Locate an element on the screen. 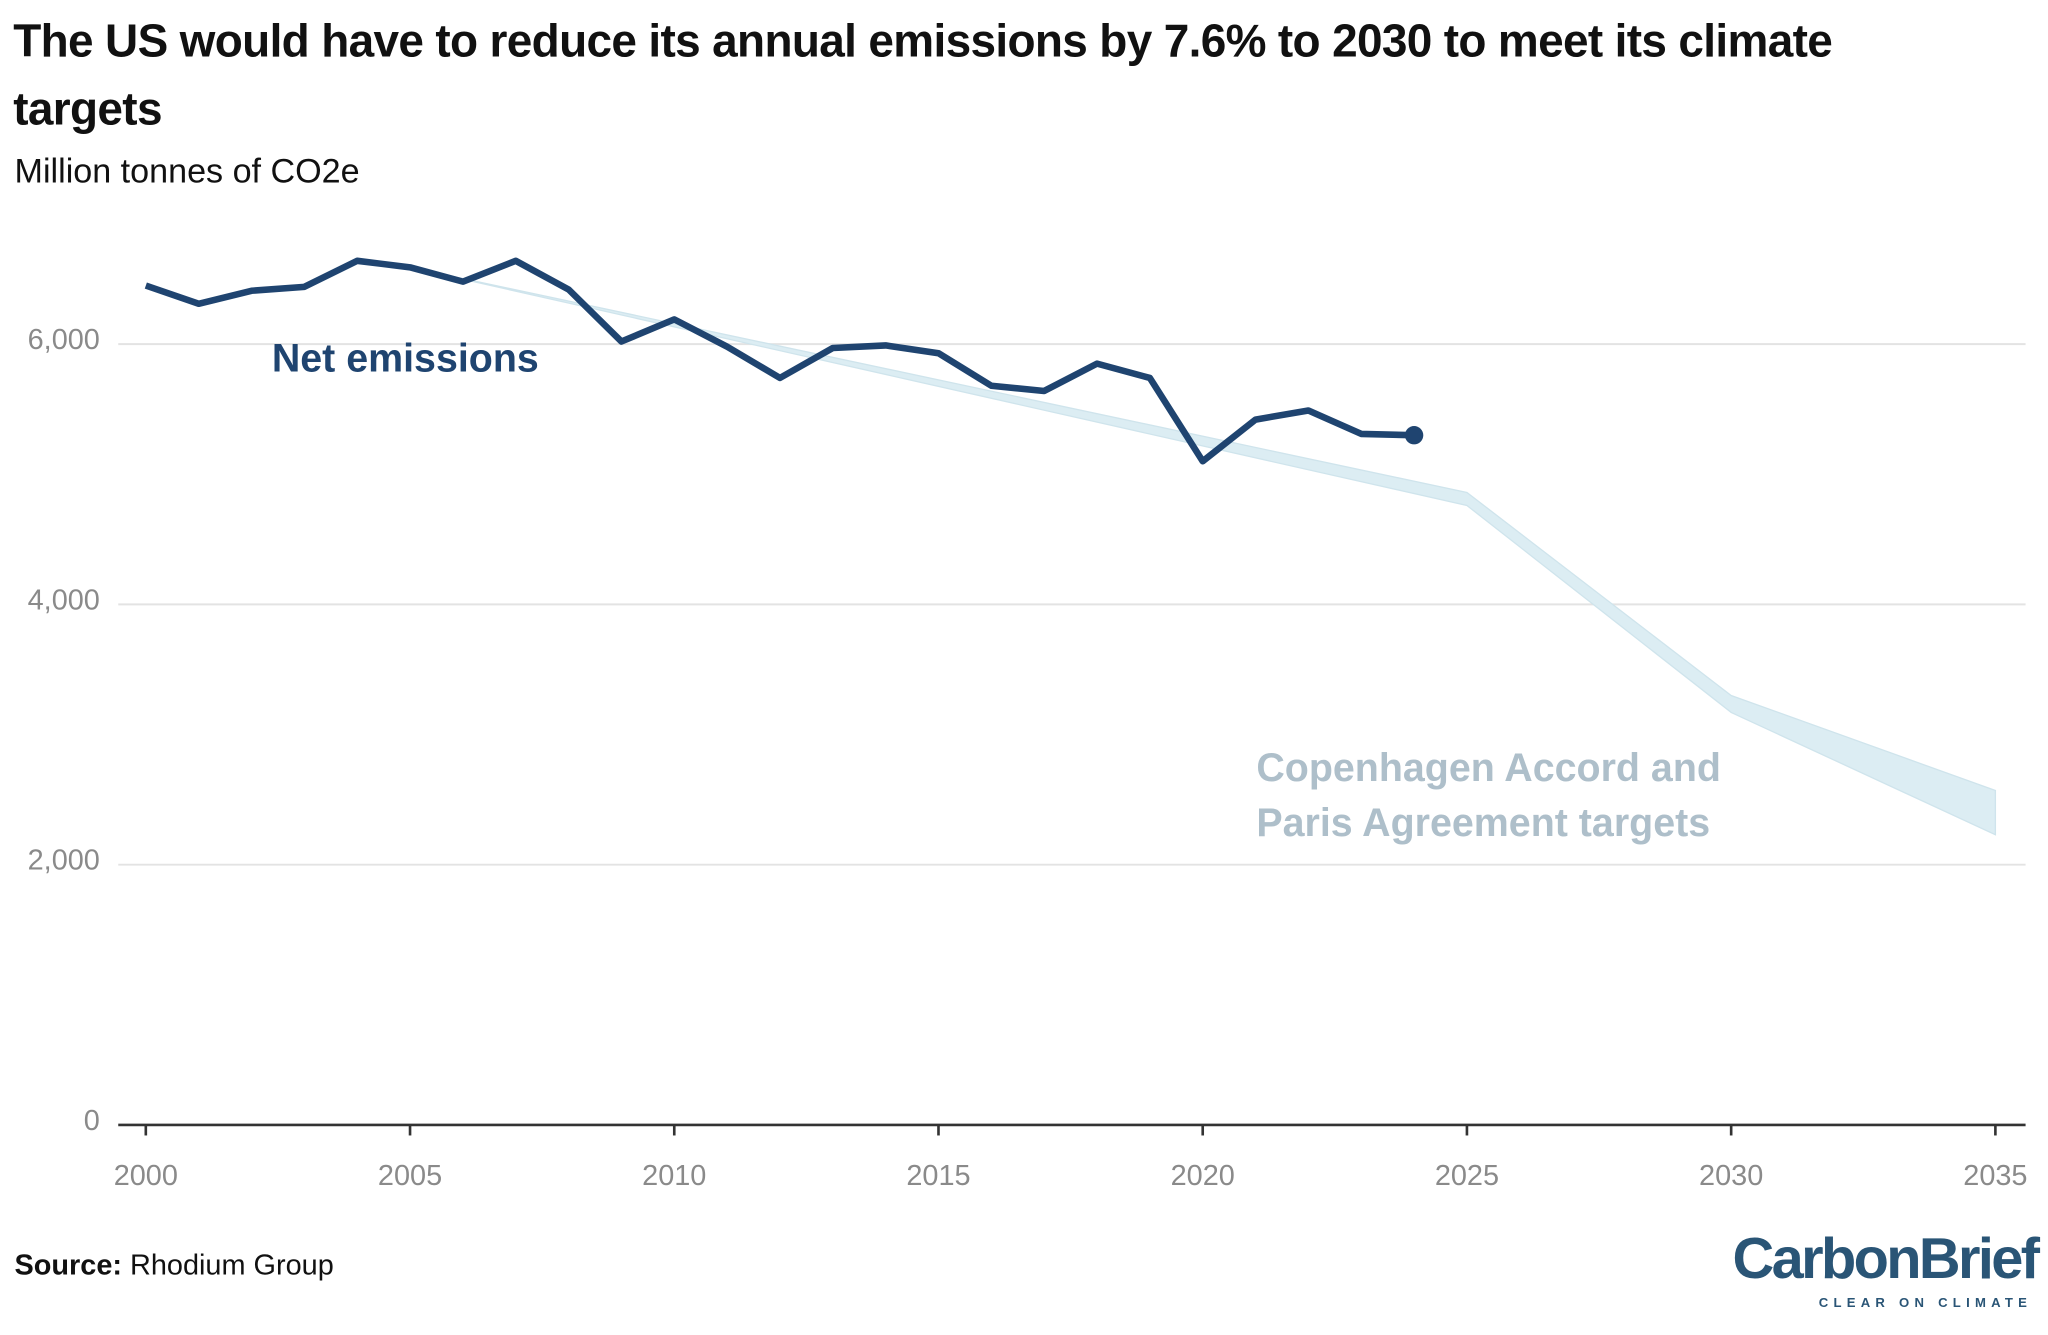  chart-subtitle: Million tonnes of CO2e is located at coordinates (187, 171).